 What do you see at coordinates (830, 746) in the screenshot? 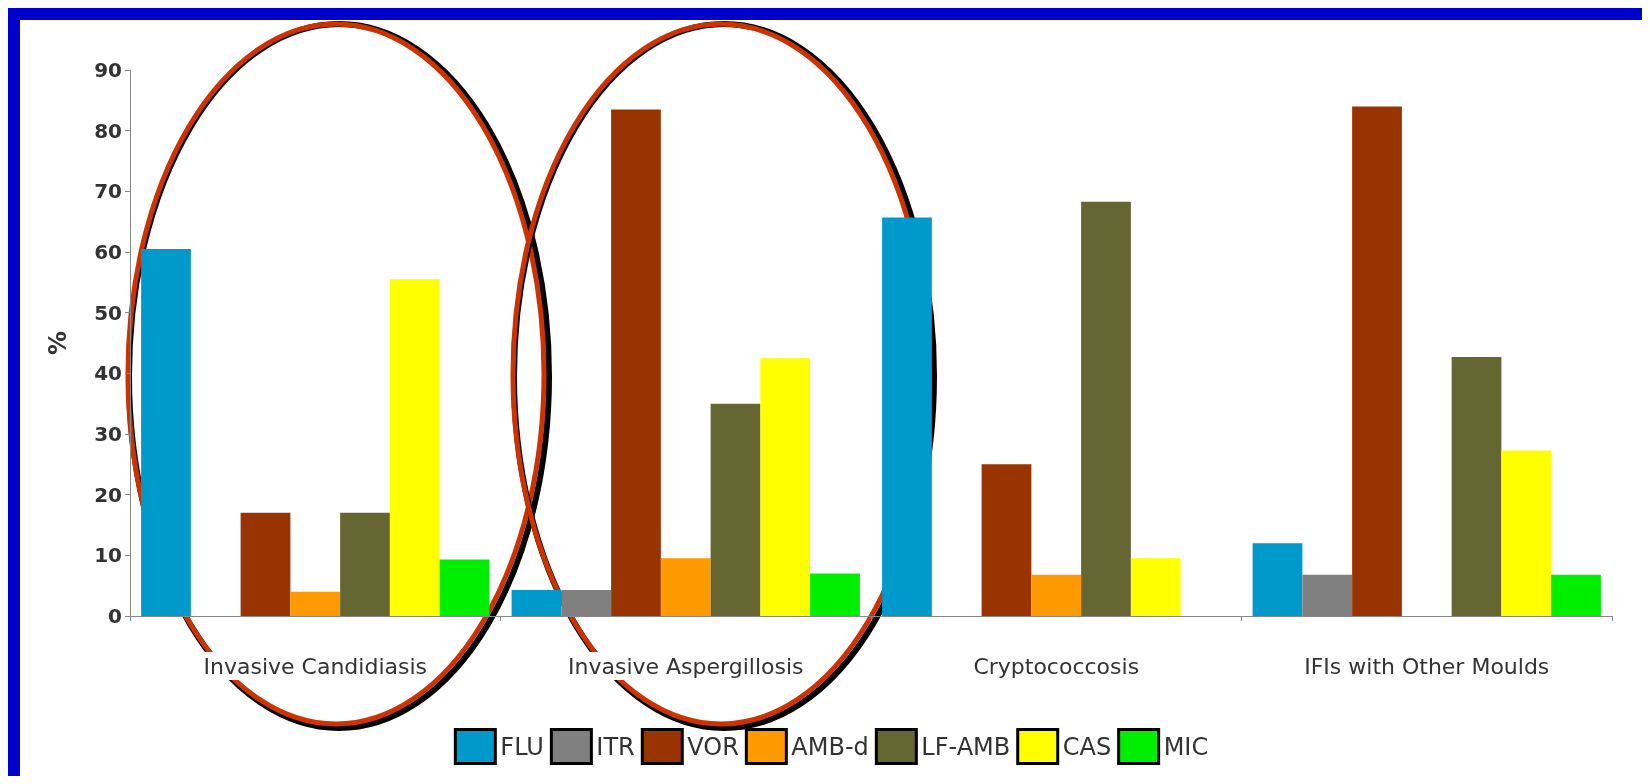
I see `legend-label: AMB-d` at bounding box center [830, 746].